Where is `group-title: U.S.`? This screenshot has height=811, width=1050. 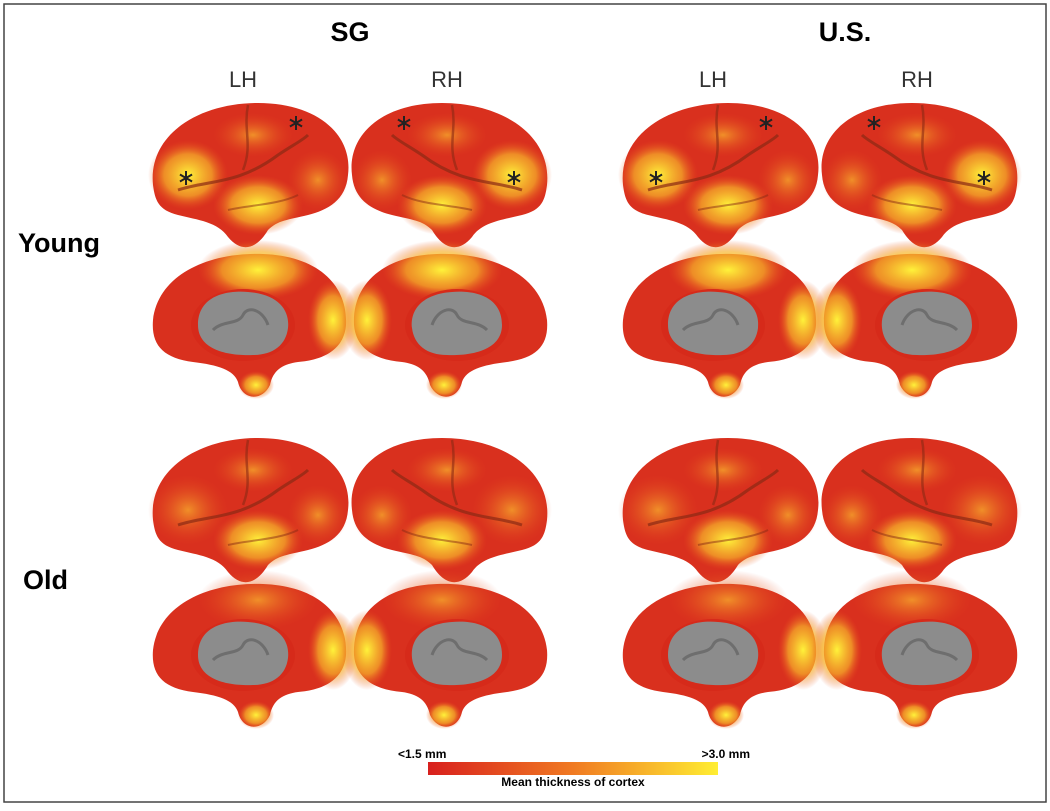 group-title: U.S. is located at coordinates (845, 32).